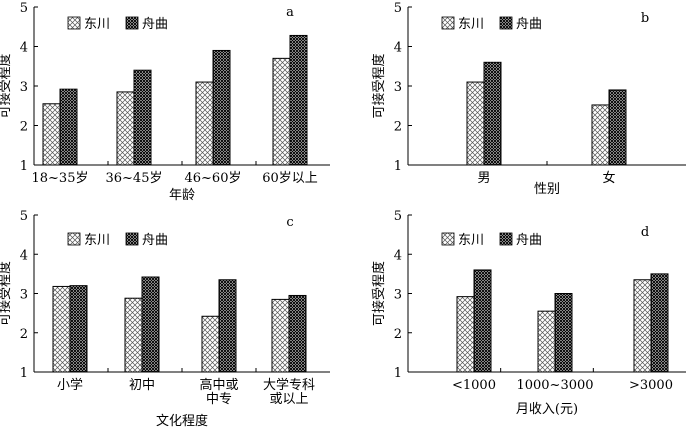 This screenshot has width=700, height=427. What do you see at coordinates (289, 222) in the screenshot?
I see `panel-label: c` at bounding box center [289, 222].